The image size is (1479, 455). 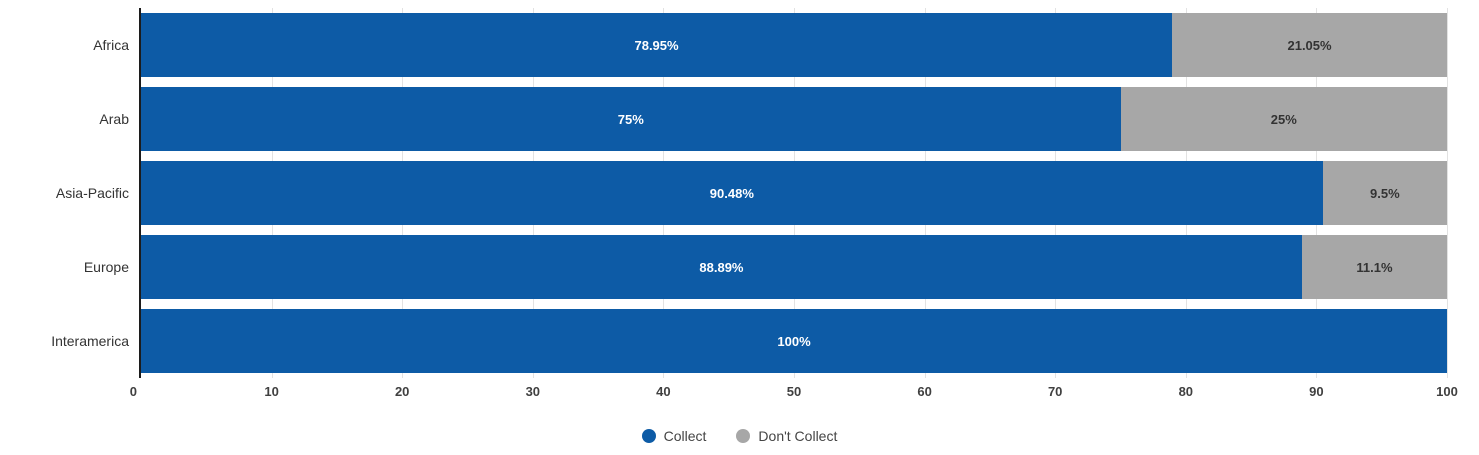 I want to click on bar-value-label: 11.1%, so click(x=1374, y=267).